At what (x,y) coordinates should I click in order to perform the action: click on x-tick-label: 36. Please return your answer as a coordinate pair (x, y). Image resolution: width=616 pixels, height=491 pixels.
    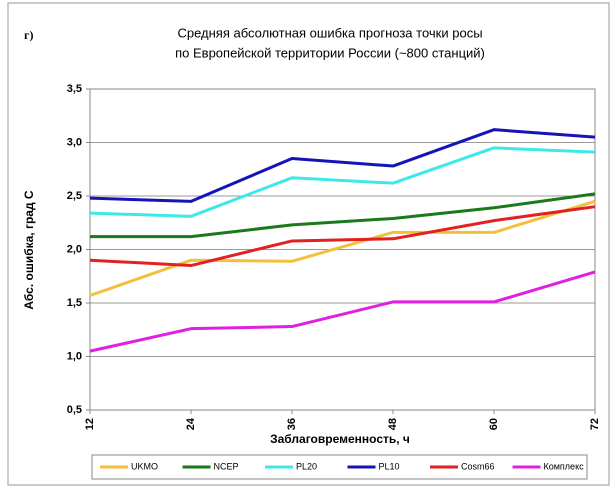
    Looking at the image, I should click on (292, 424).